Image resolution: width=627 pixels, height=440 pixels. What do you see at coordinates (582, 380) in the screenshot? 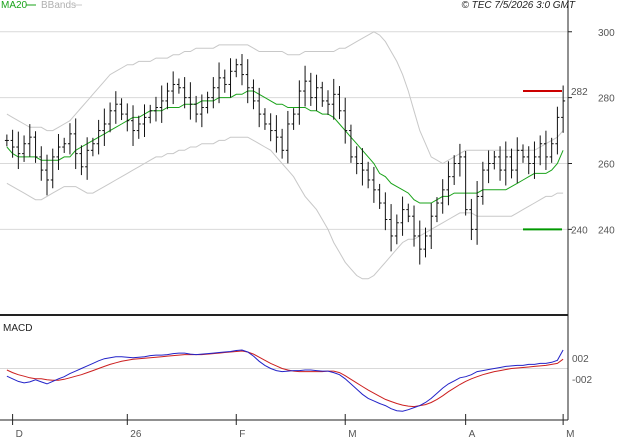
I see `macd-tick-label: -002` at bounding box center [582, 380].